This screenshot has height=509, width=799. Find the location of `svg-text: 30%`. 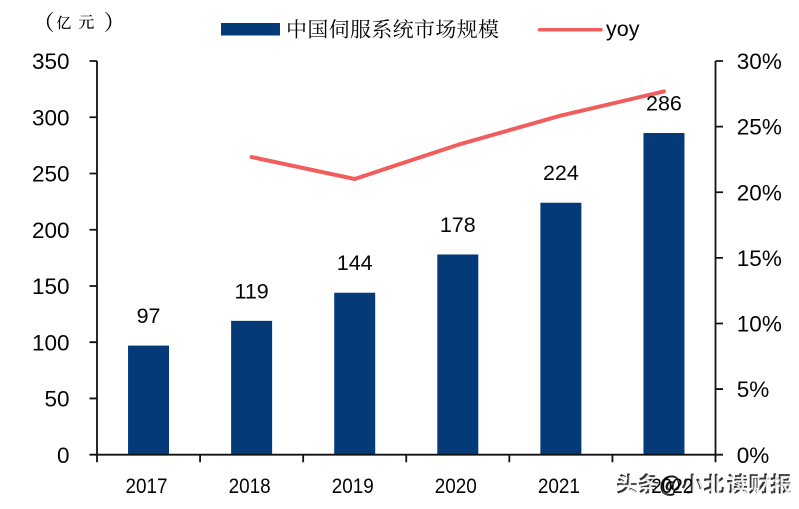

svg-text: 30% is located at coordinates (759, 61).